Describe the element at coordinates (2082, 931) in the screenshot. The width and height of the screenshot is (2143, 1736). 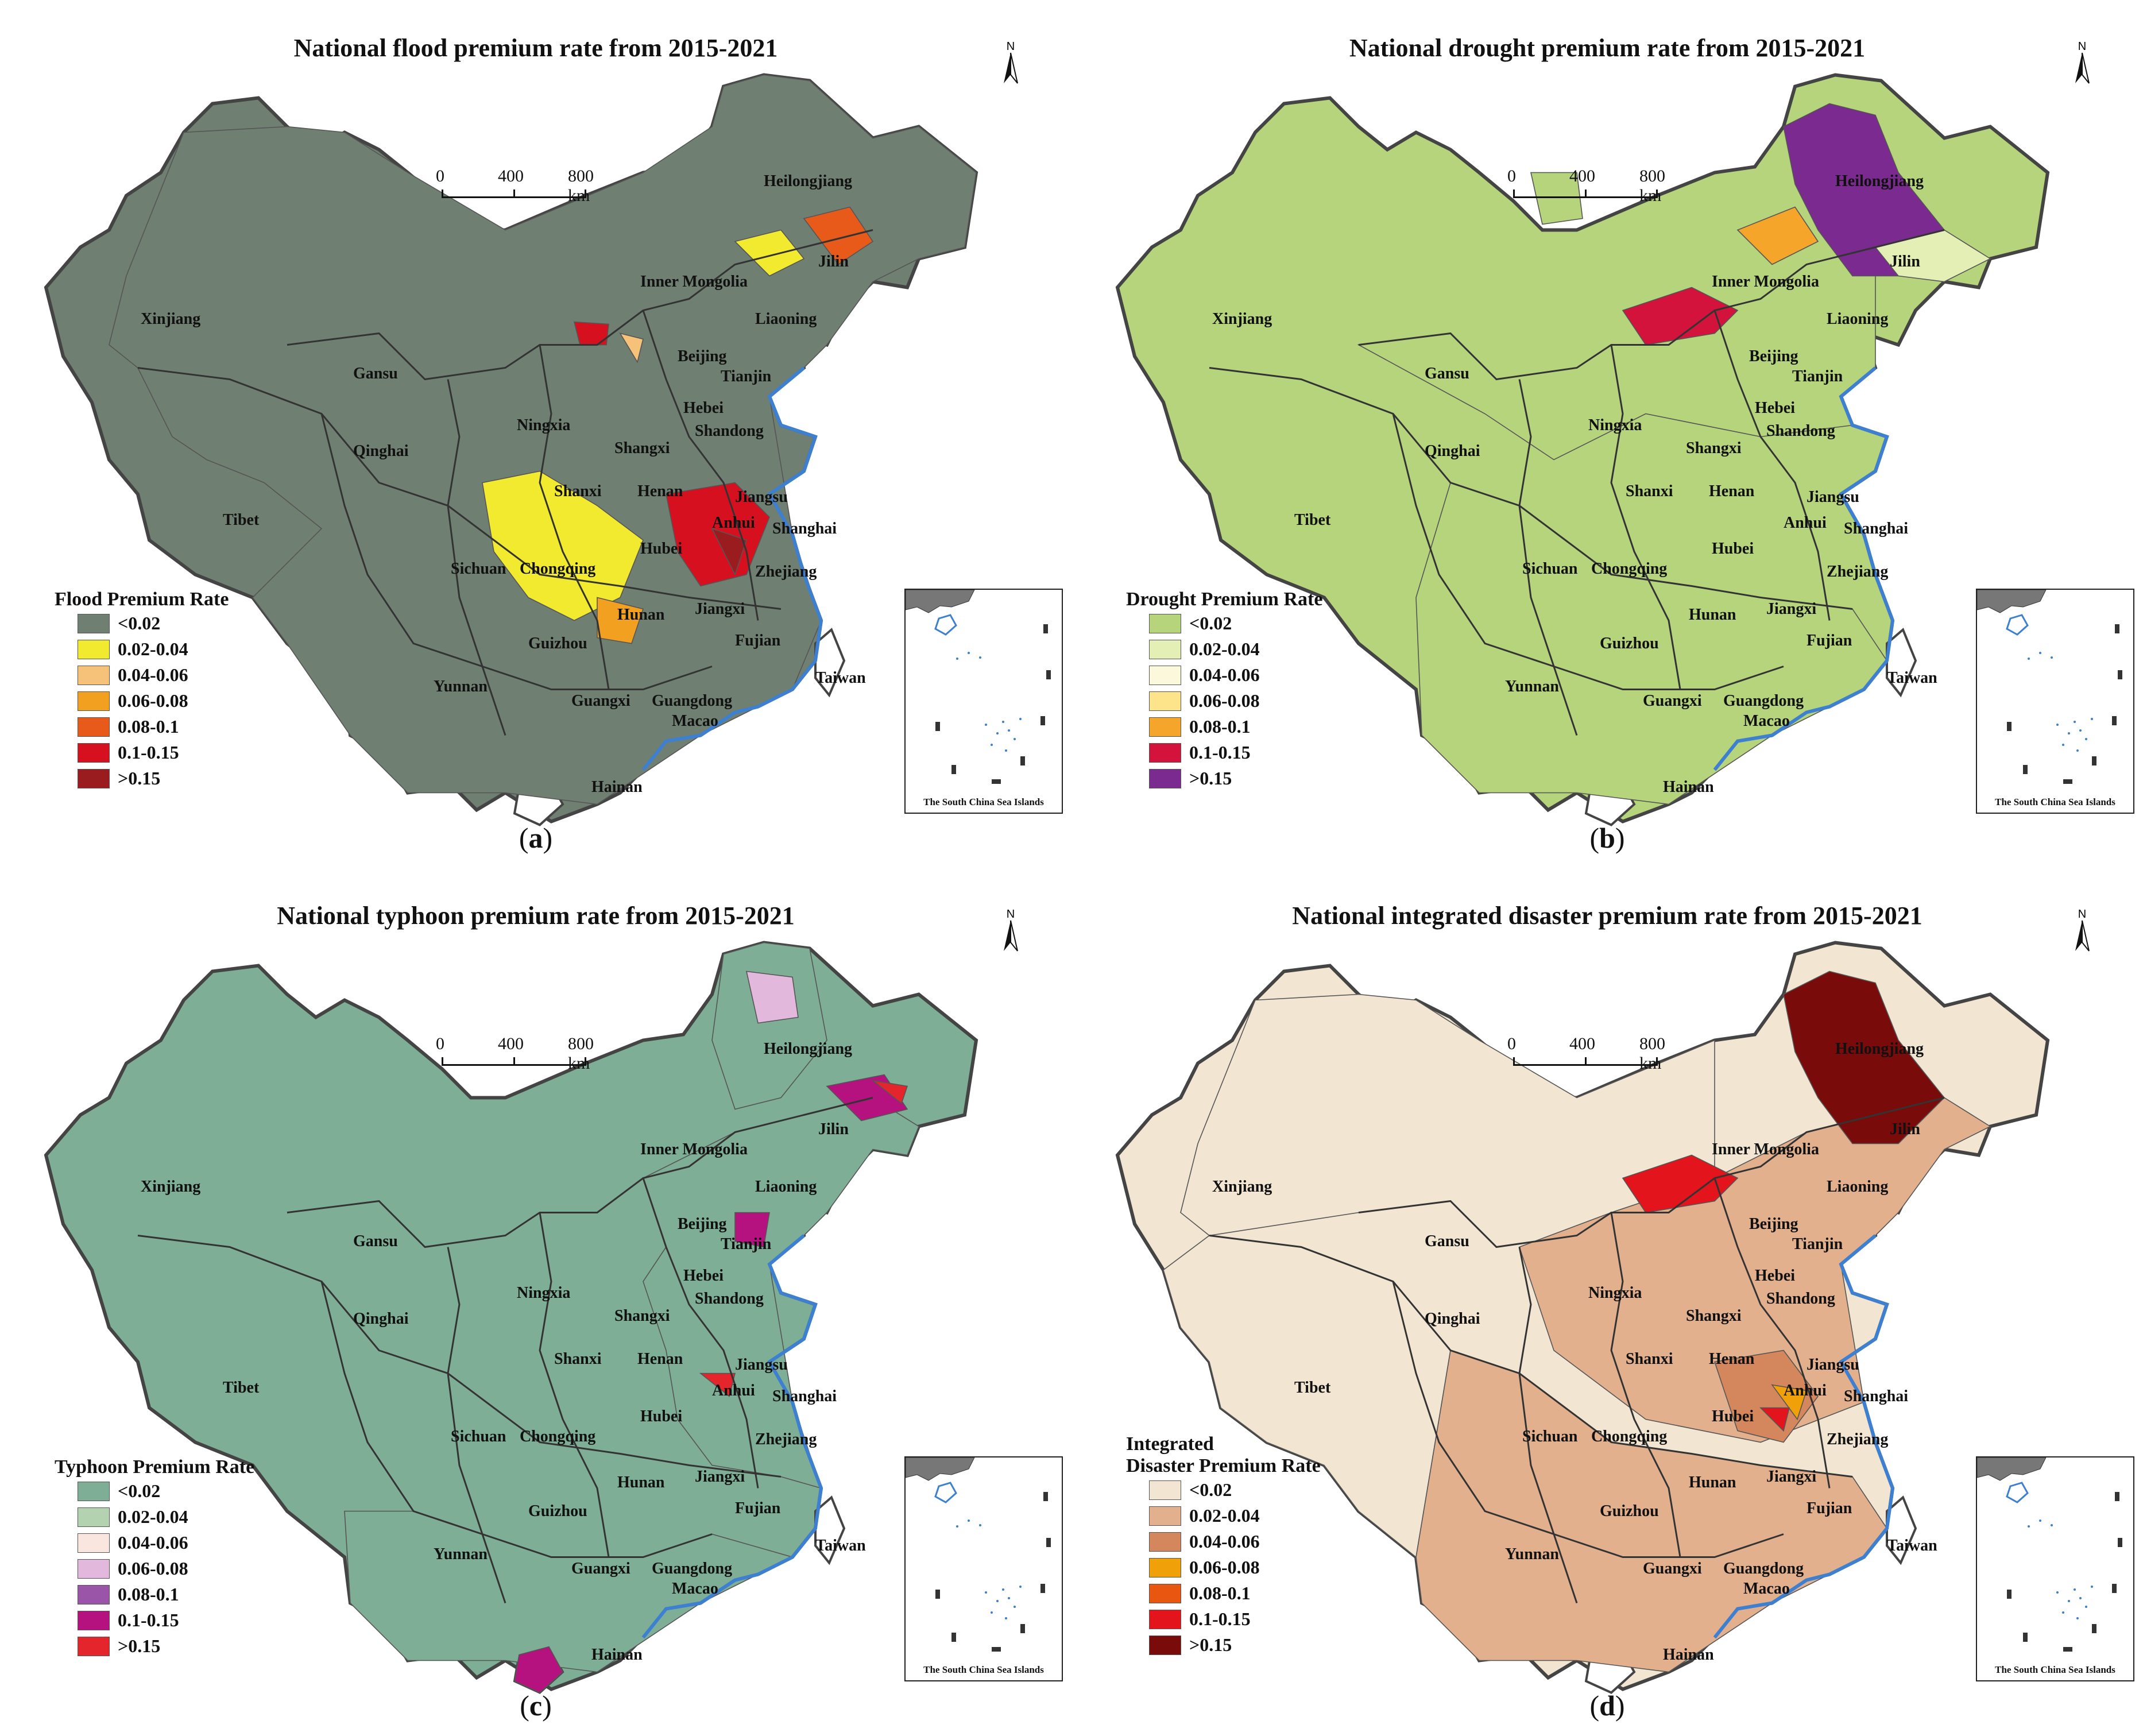
I see `north-arrow: N` at that location.